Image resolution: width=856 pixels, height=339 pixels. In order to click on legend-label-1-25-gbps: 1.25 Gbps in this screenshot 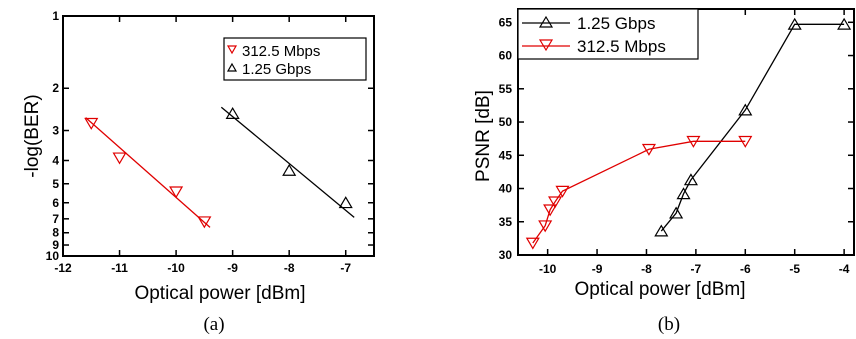, I will do `click(276, 69)`.